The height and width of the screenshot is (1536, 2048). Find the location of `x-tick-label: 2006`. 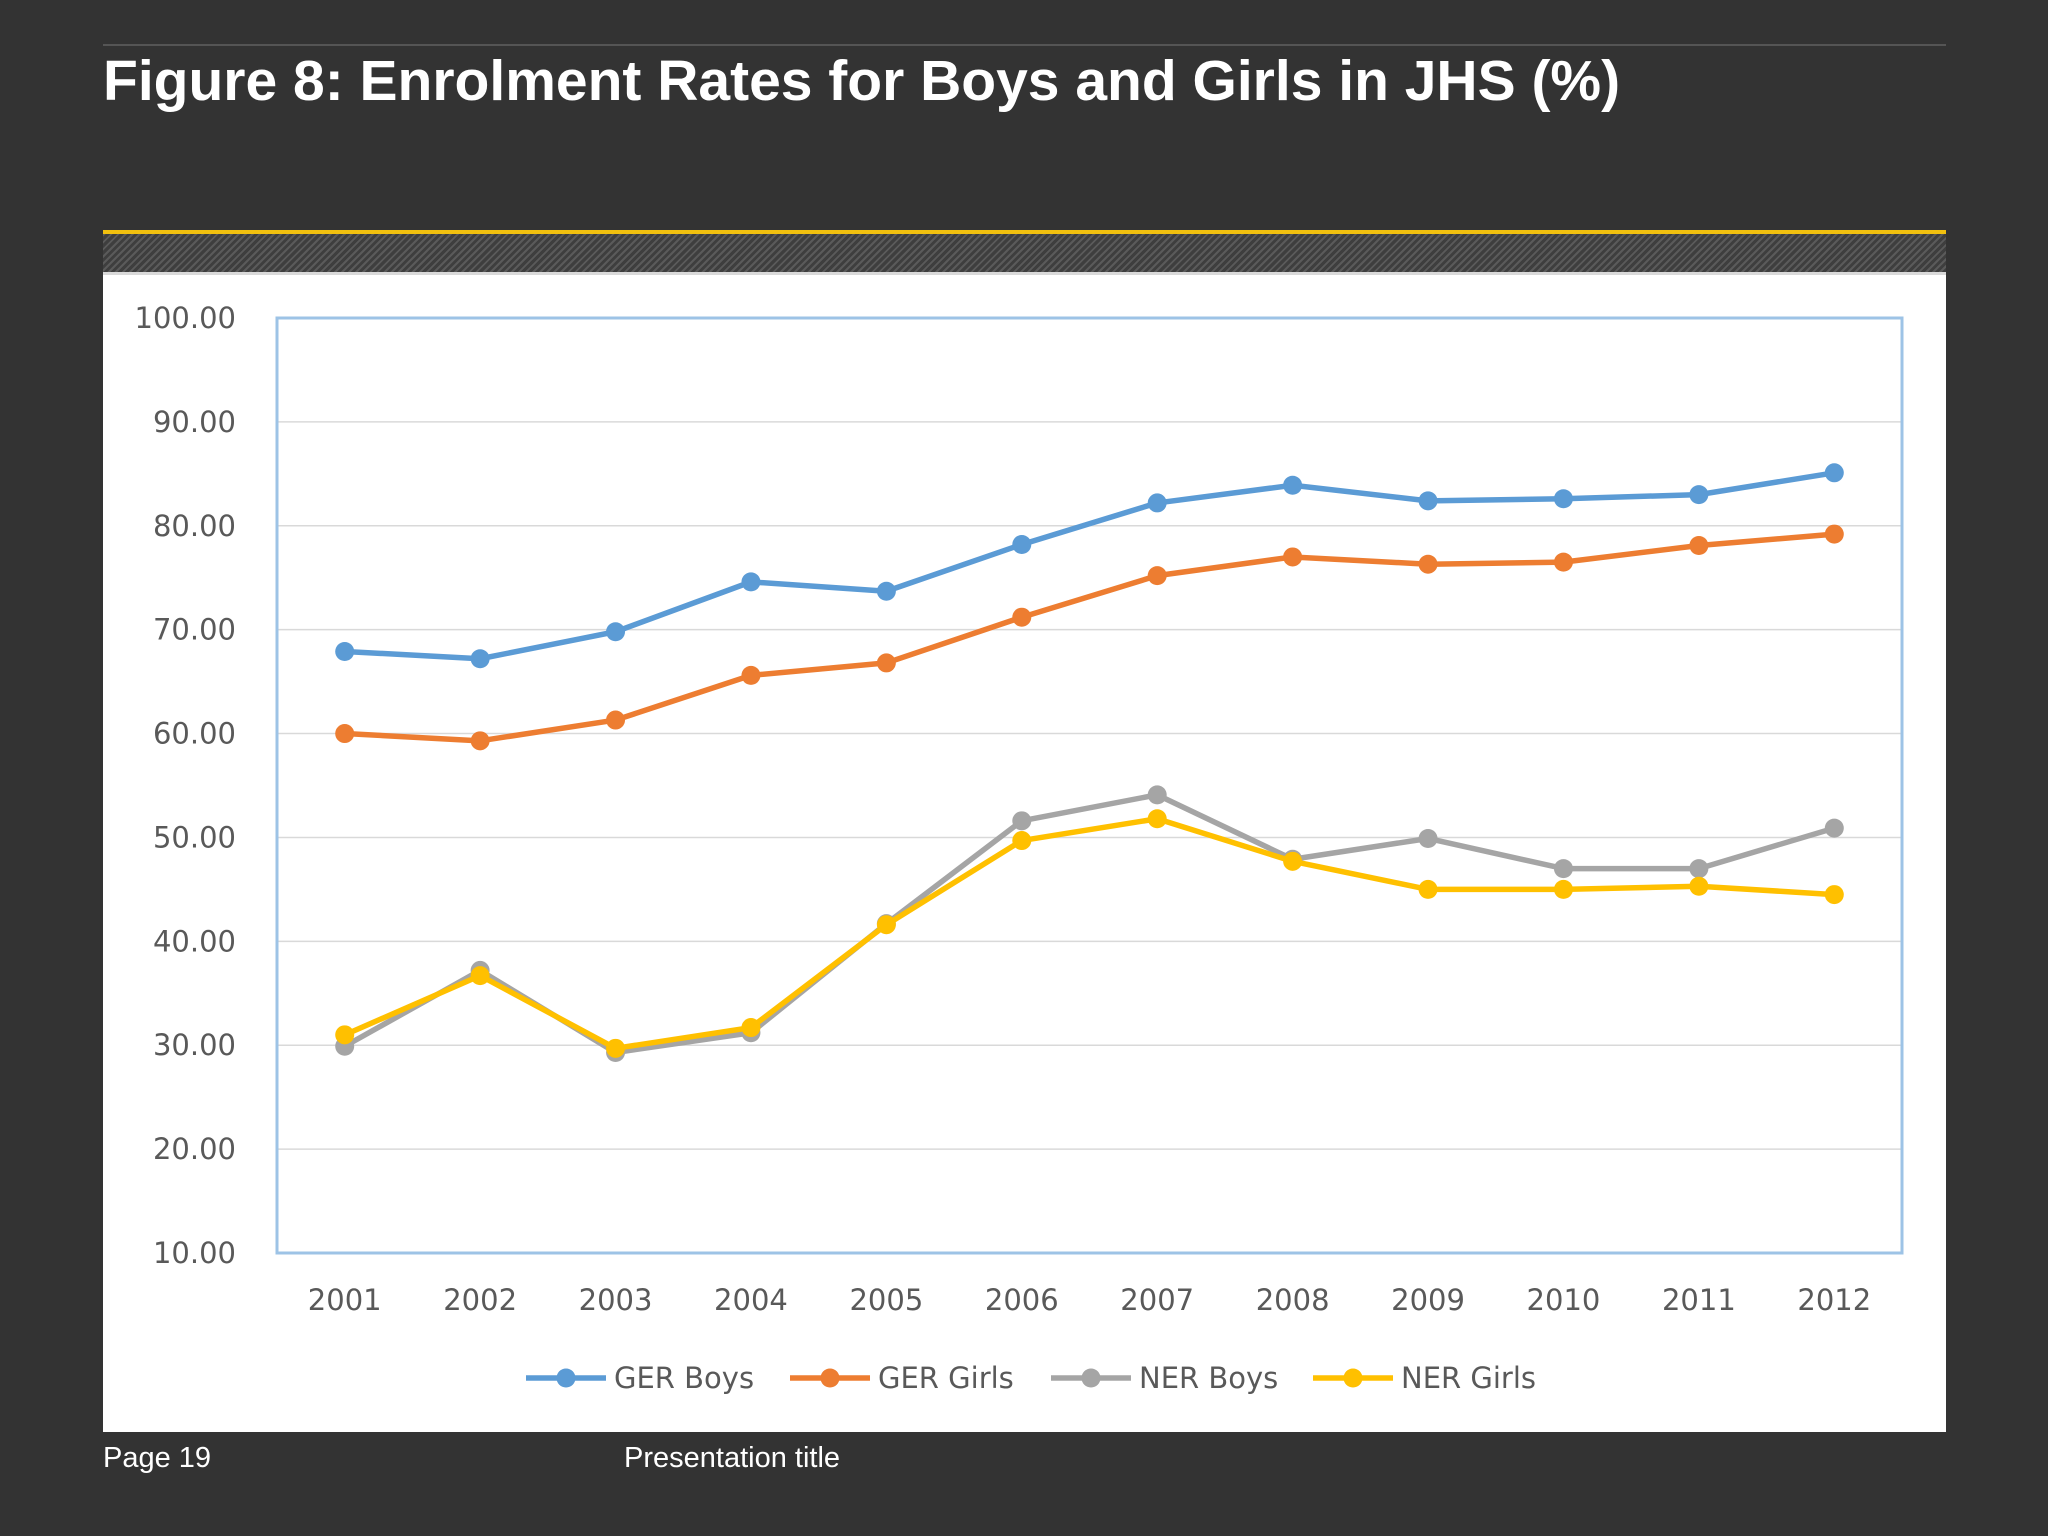

x-tick-label: 2006 is located at coordinates (1022, 1300).